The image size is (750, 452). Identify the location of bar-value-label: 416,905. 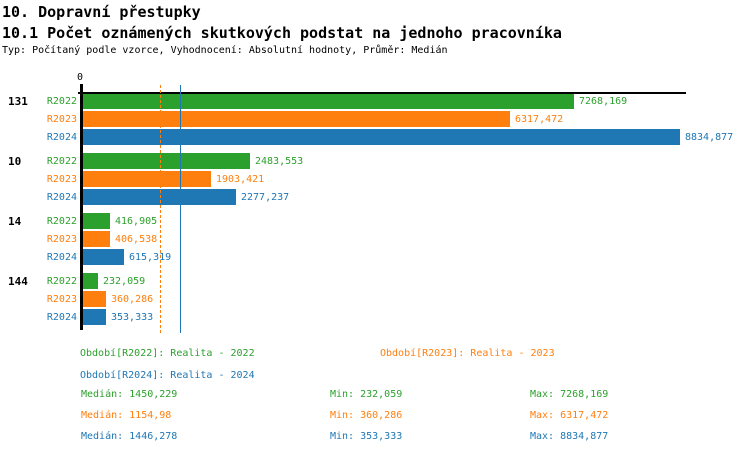
(136, 221).